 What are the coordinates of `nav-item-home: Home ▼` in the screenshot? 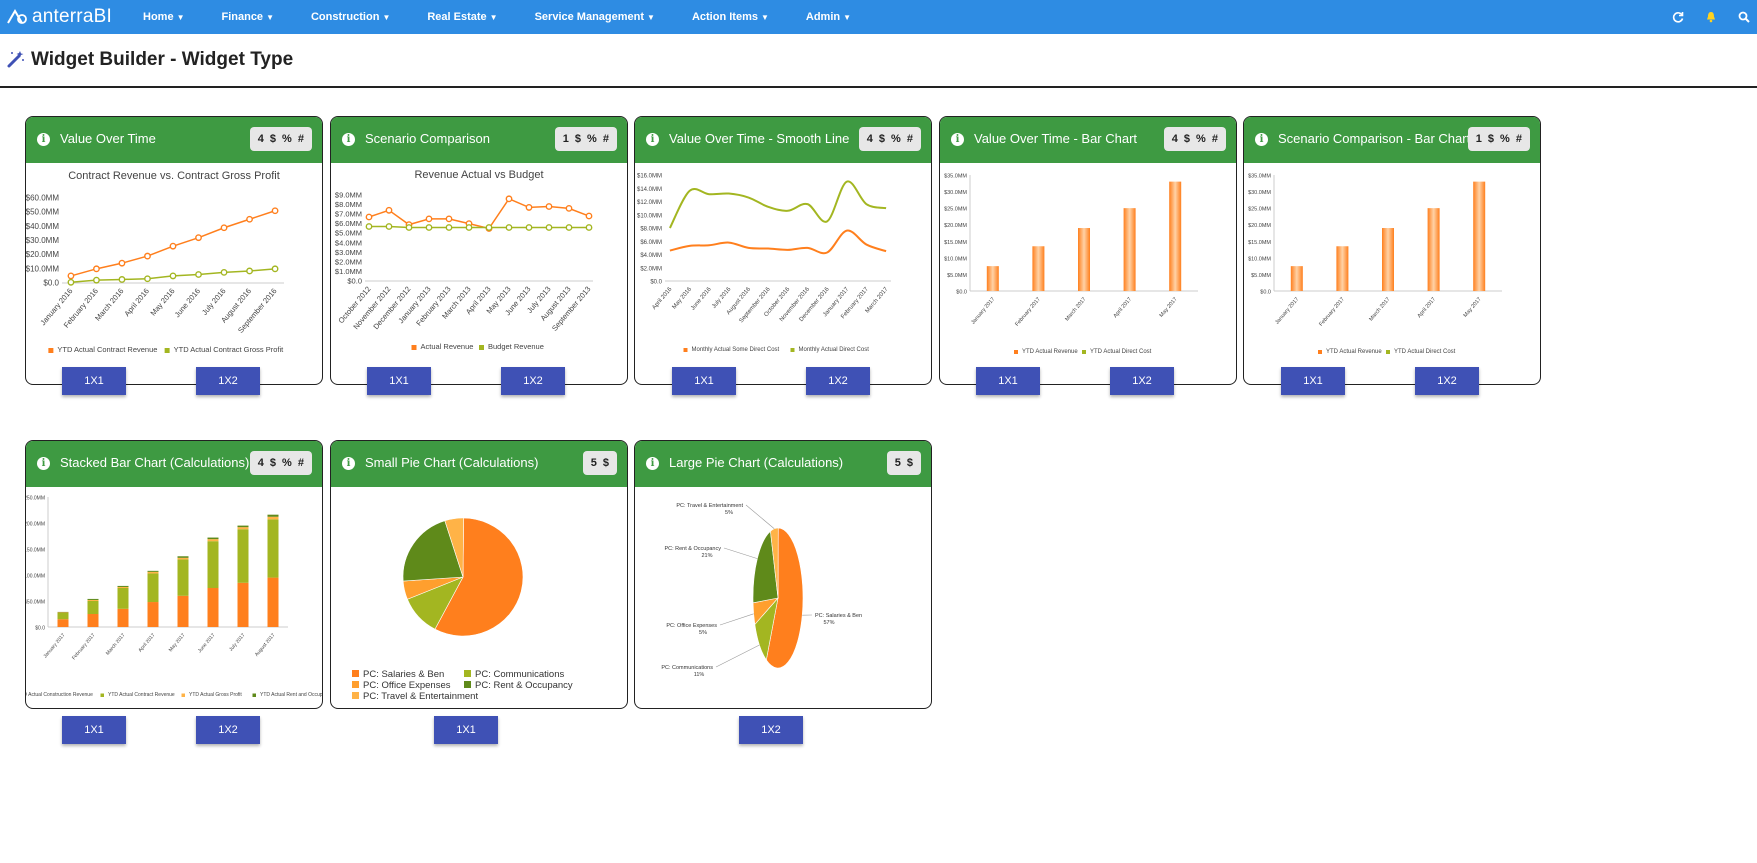 It's located at (163, 17).